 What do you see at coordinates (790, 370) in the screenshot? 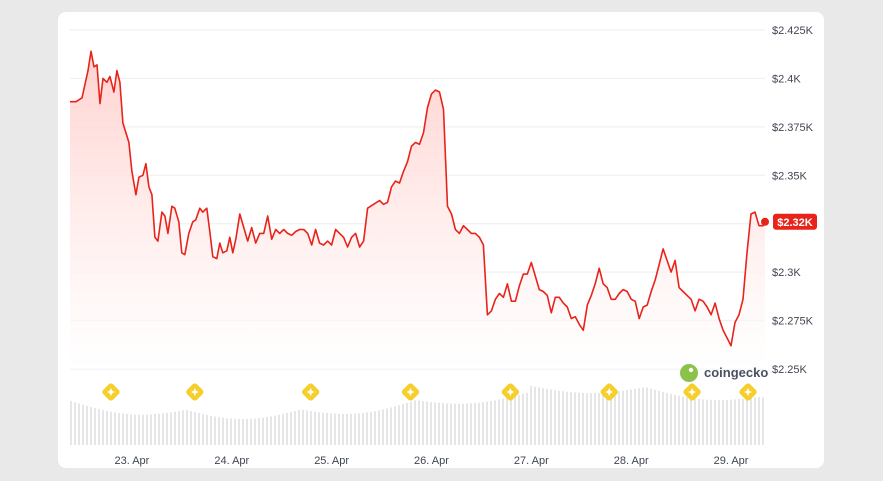
I see `y-tick-label: $2.25K` at bounding box center [790, 370].